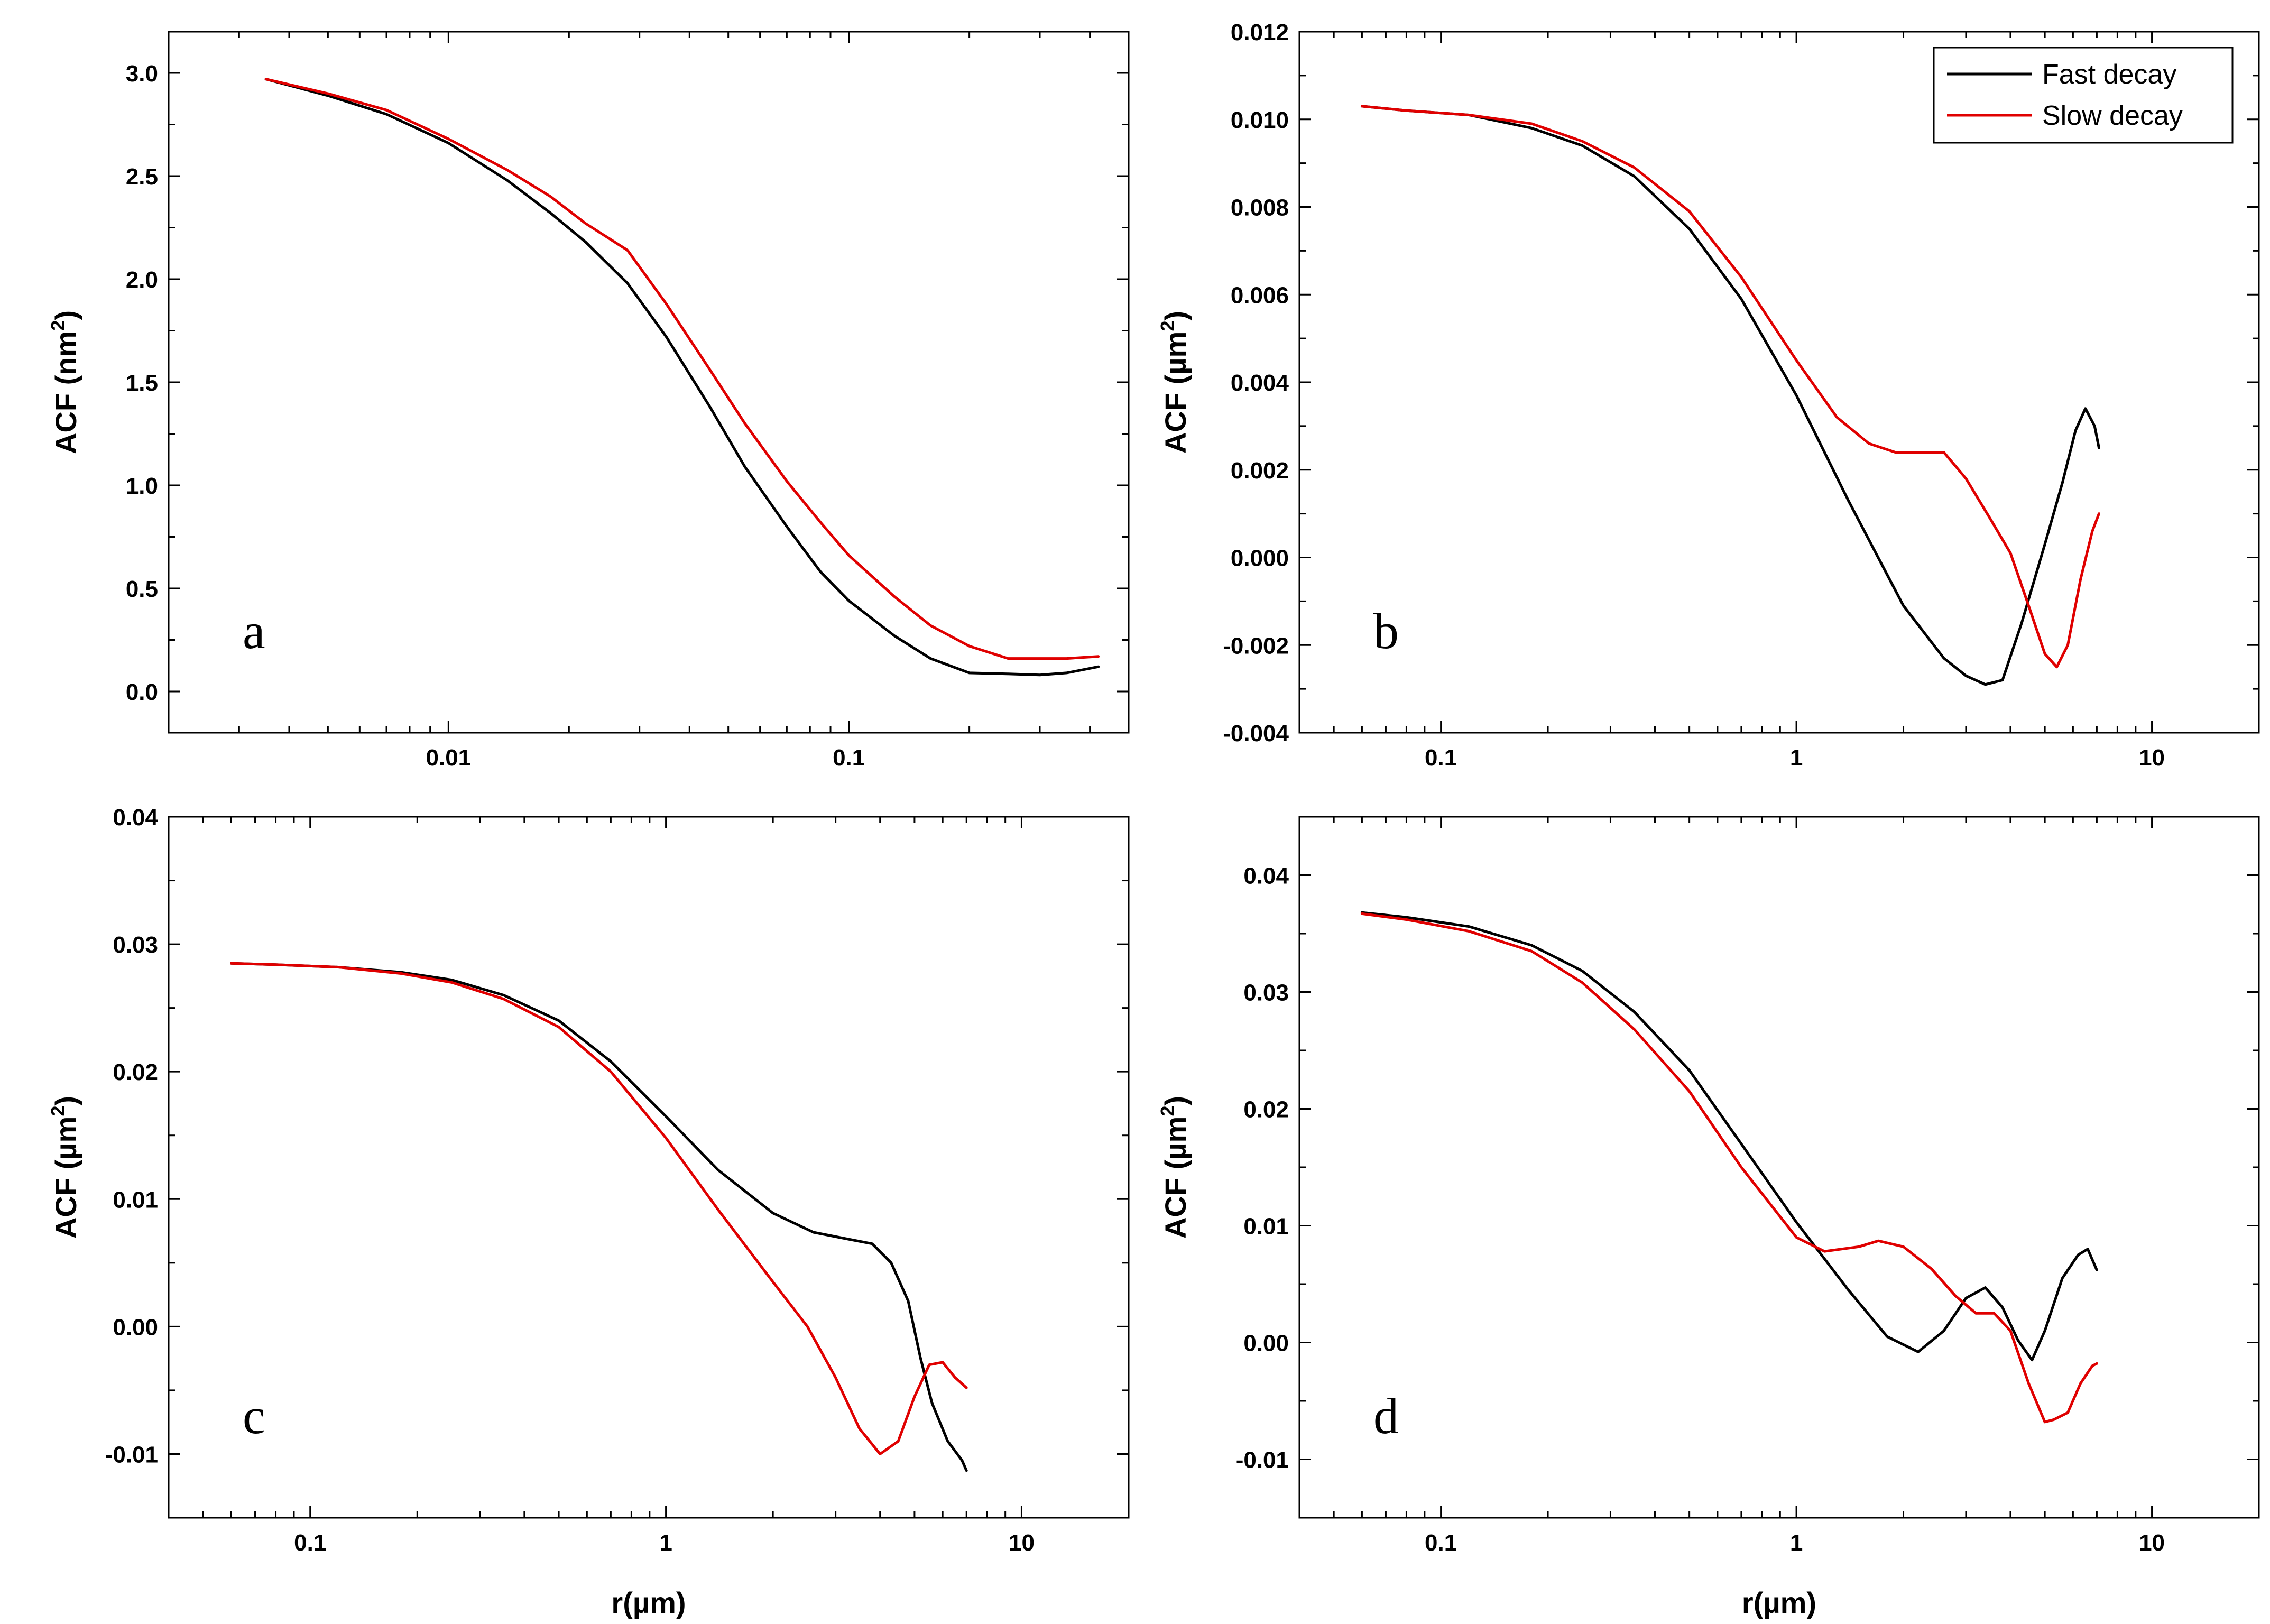 This screenshot has width=2270, height=1624. Describe the element at coordinates (2112, 115) in the screenshot. I see `legend-entry: Slow decay` at that location.